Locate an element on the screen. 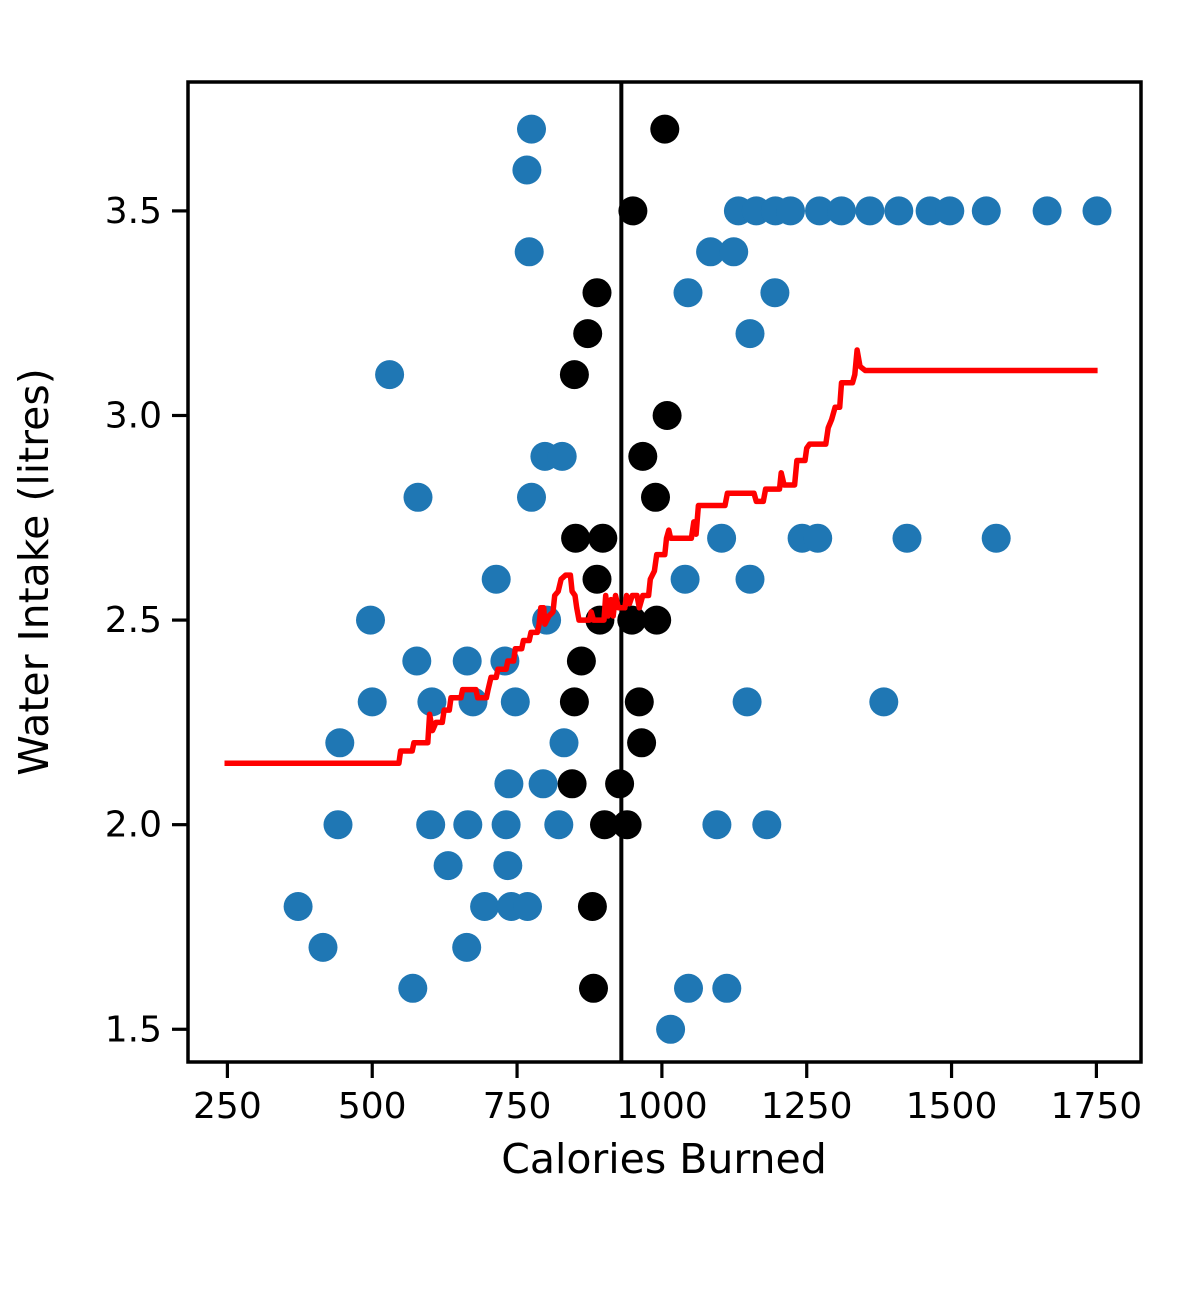  x-tick-label: 500 is located at coordinates (372, 1106).